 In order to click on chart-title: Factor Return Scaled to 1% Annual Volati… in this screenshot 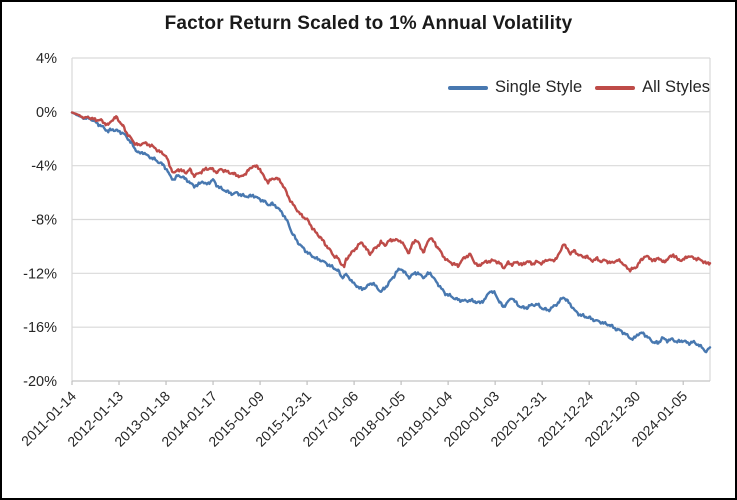, I will do `click(368, 23)`.